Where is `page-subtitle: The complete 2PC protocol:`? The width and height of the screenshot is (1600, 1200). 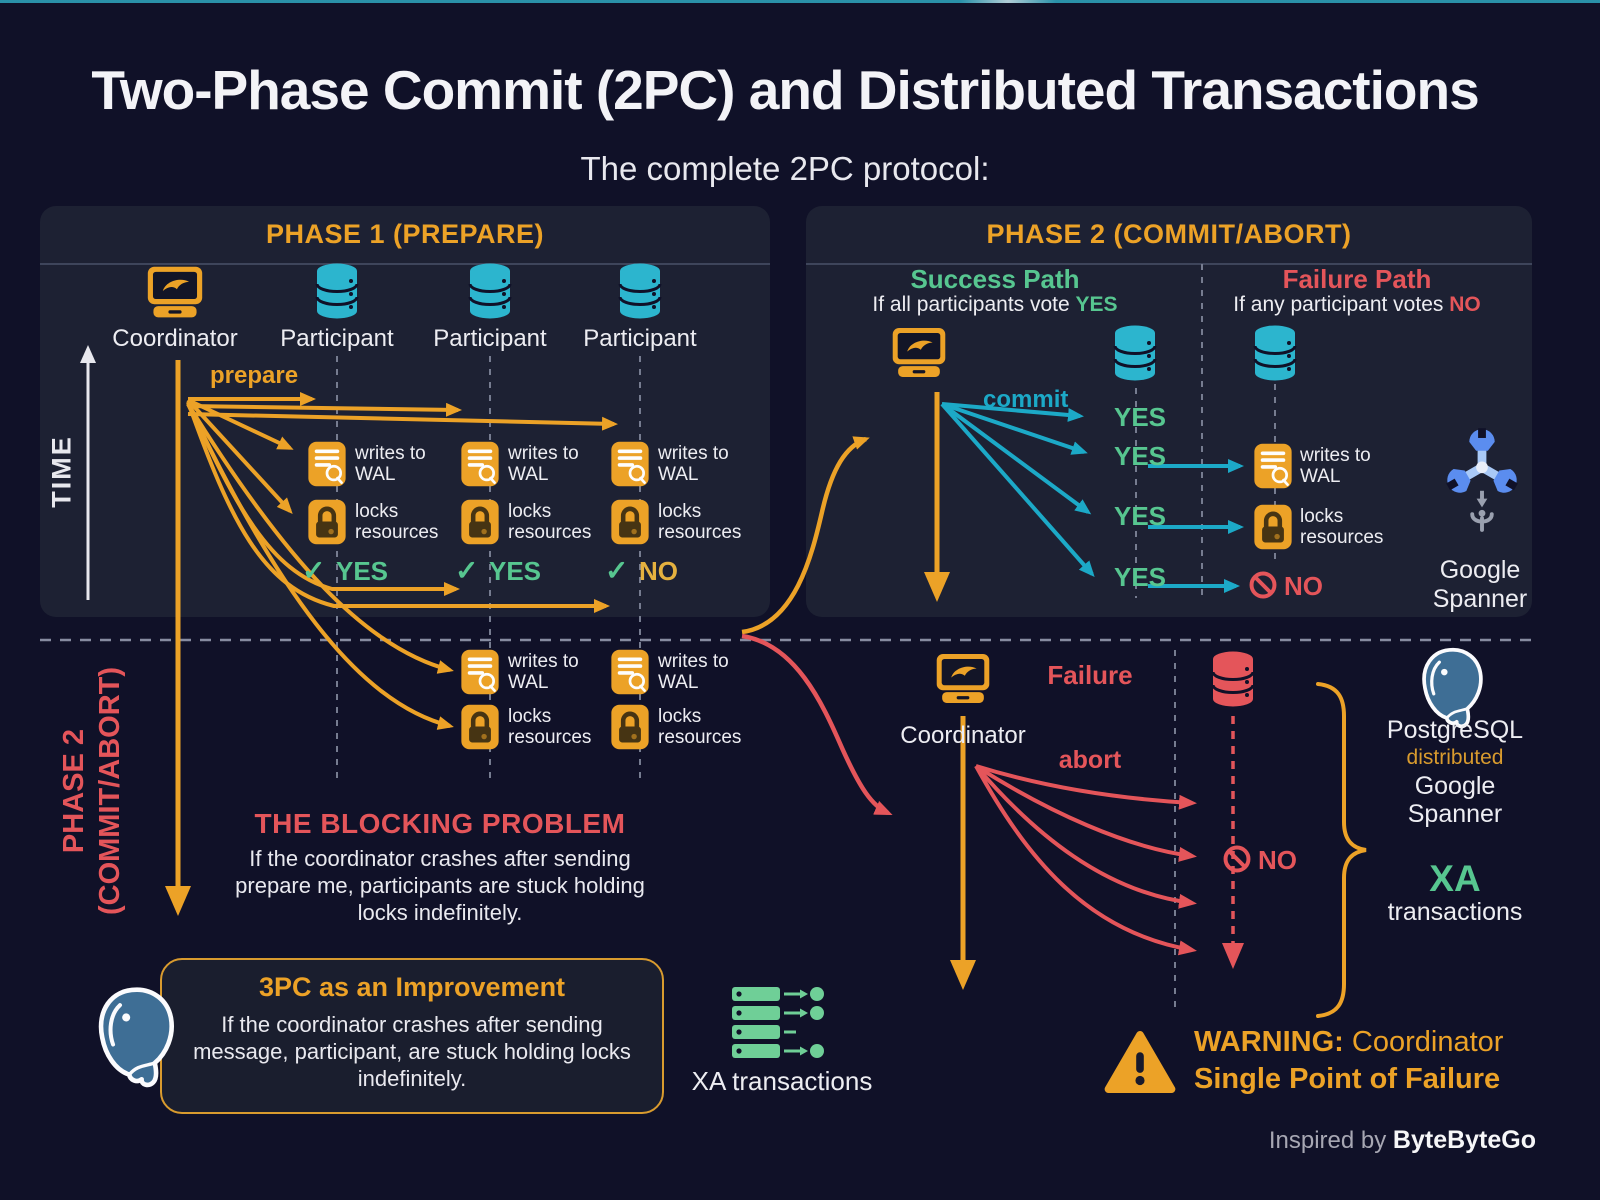
page-subtitle: The complete 2PC protocol: is located at coordinates (785, 168).